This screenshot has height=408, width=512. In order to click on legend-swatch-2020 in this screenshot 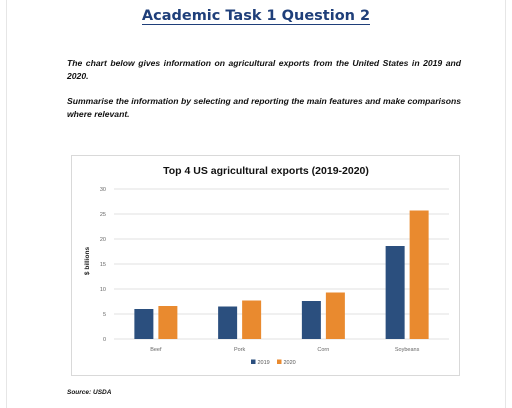, I will do `click(279, 361)`.